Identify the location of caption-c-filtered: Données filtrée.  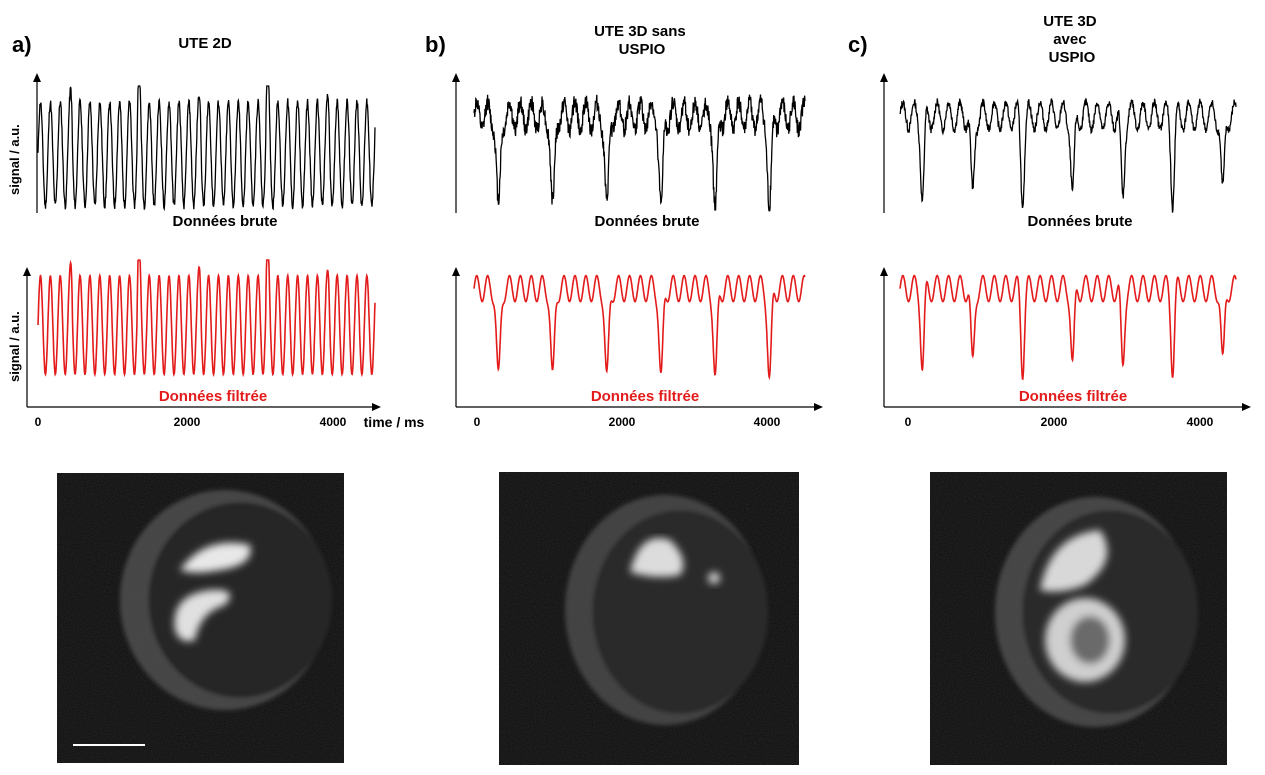
(1073, 396).